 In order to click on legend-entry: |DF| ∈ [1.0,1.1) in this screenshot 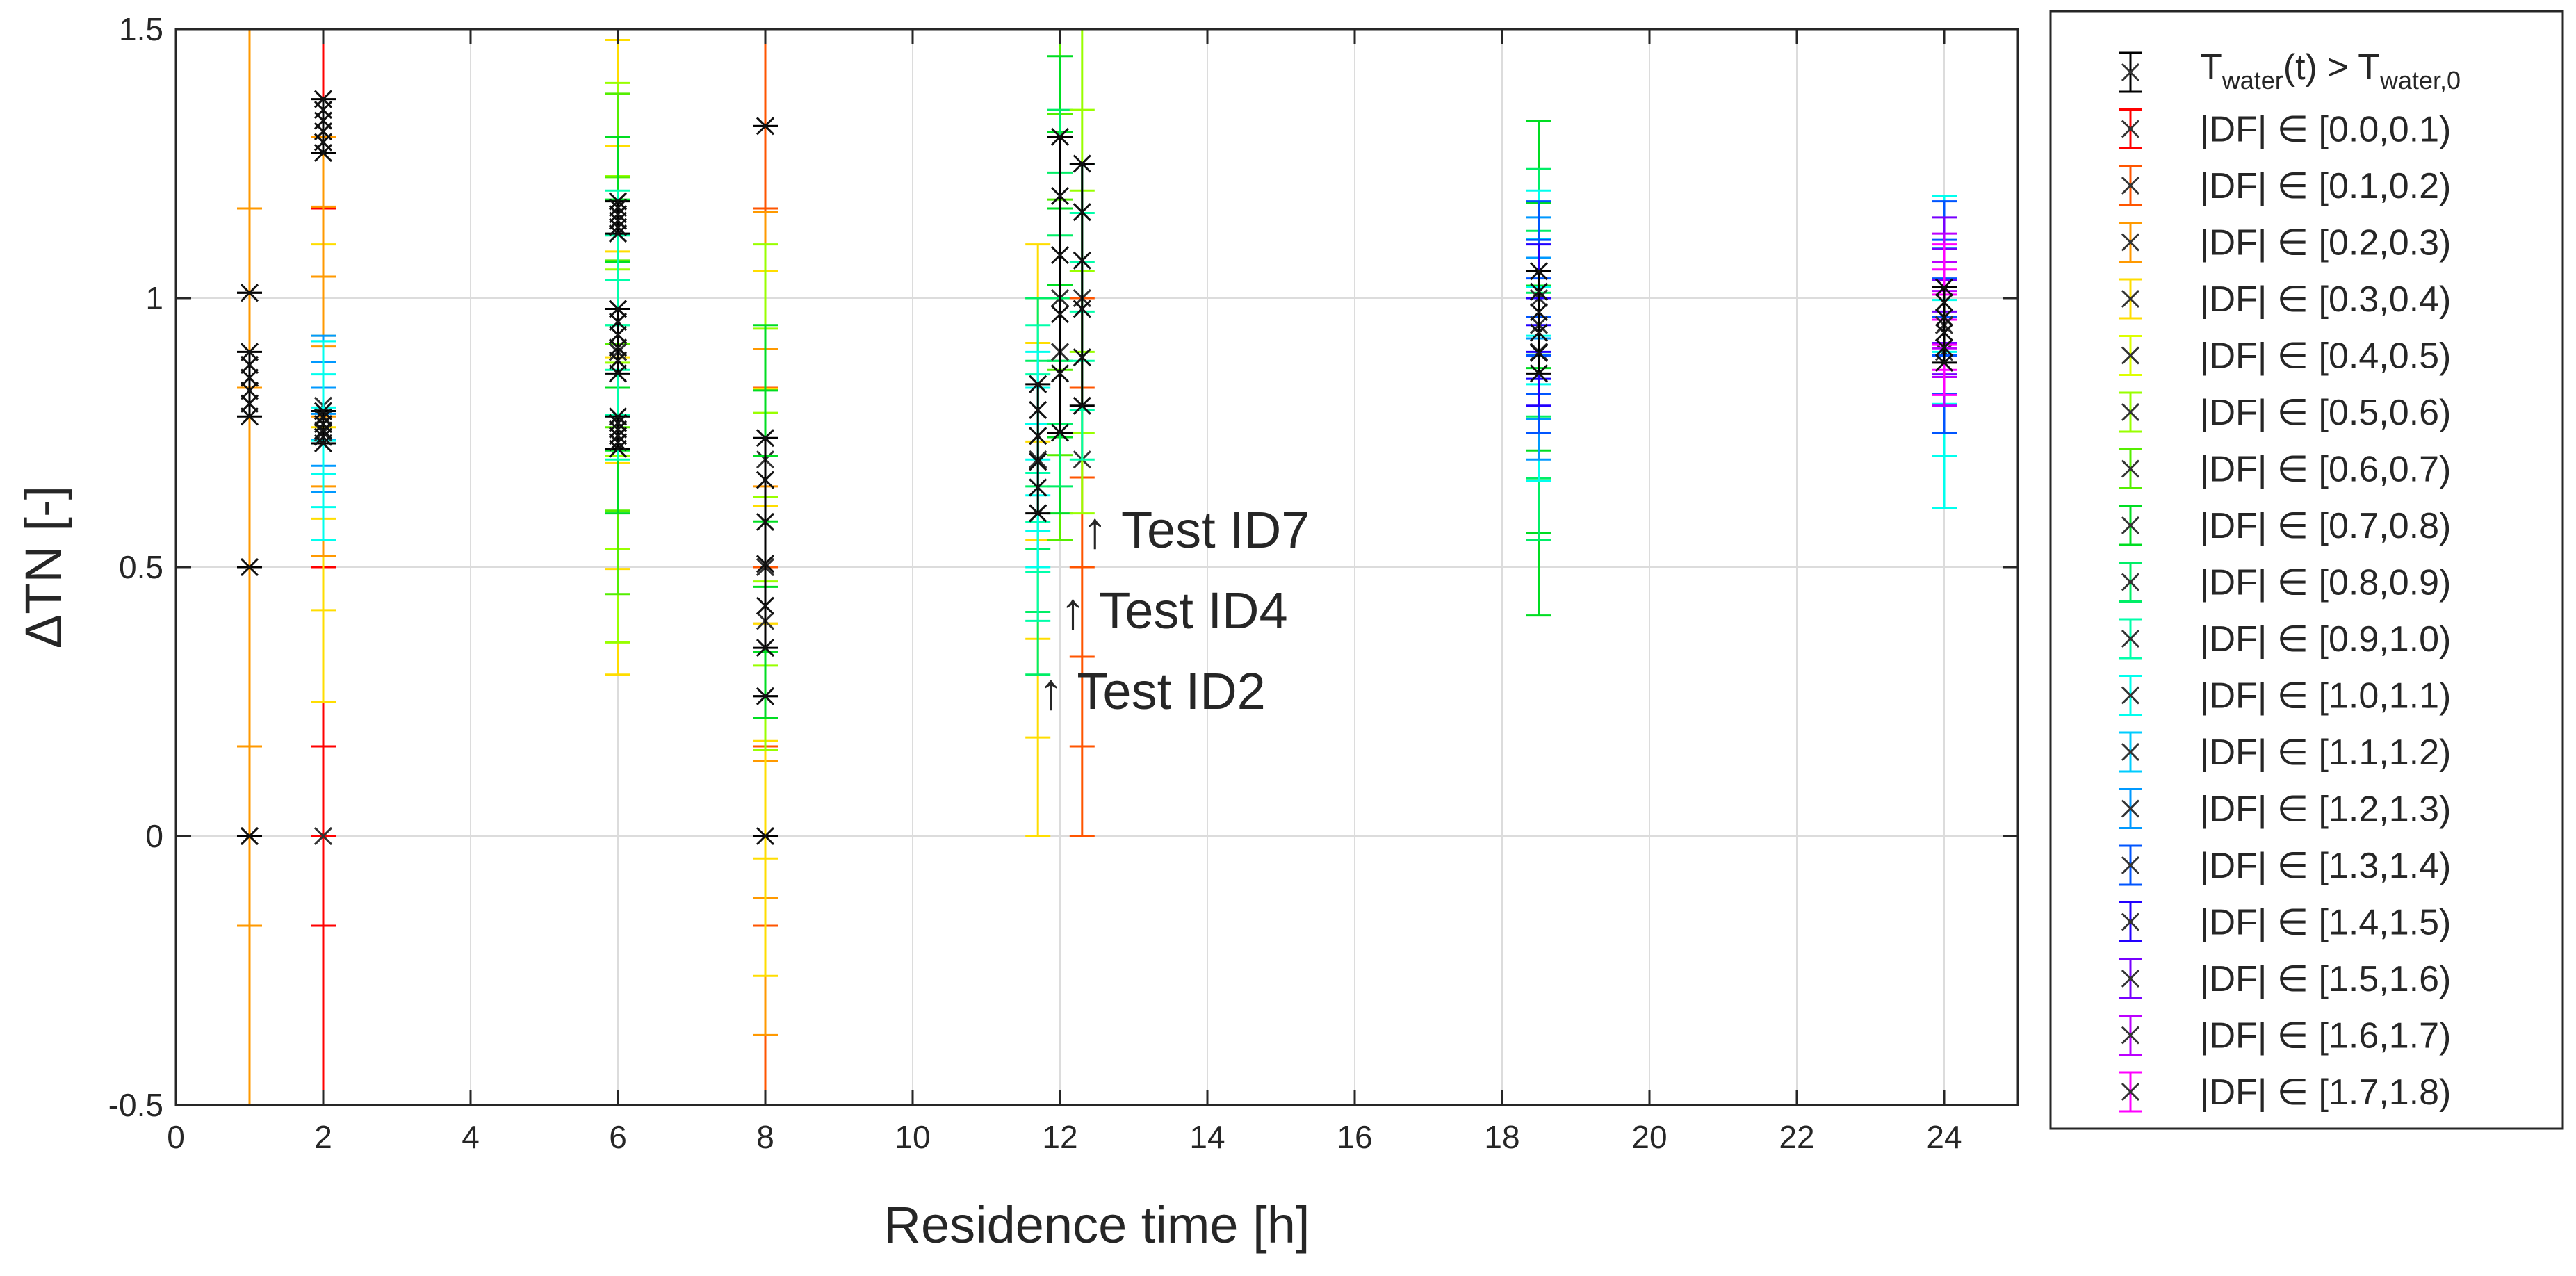, I will do `click(2285, 696)`.